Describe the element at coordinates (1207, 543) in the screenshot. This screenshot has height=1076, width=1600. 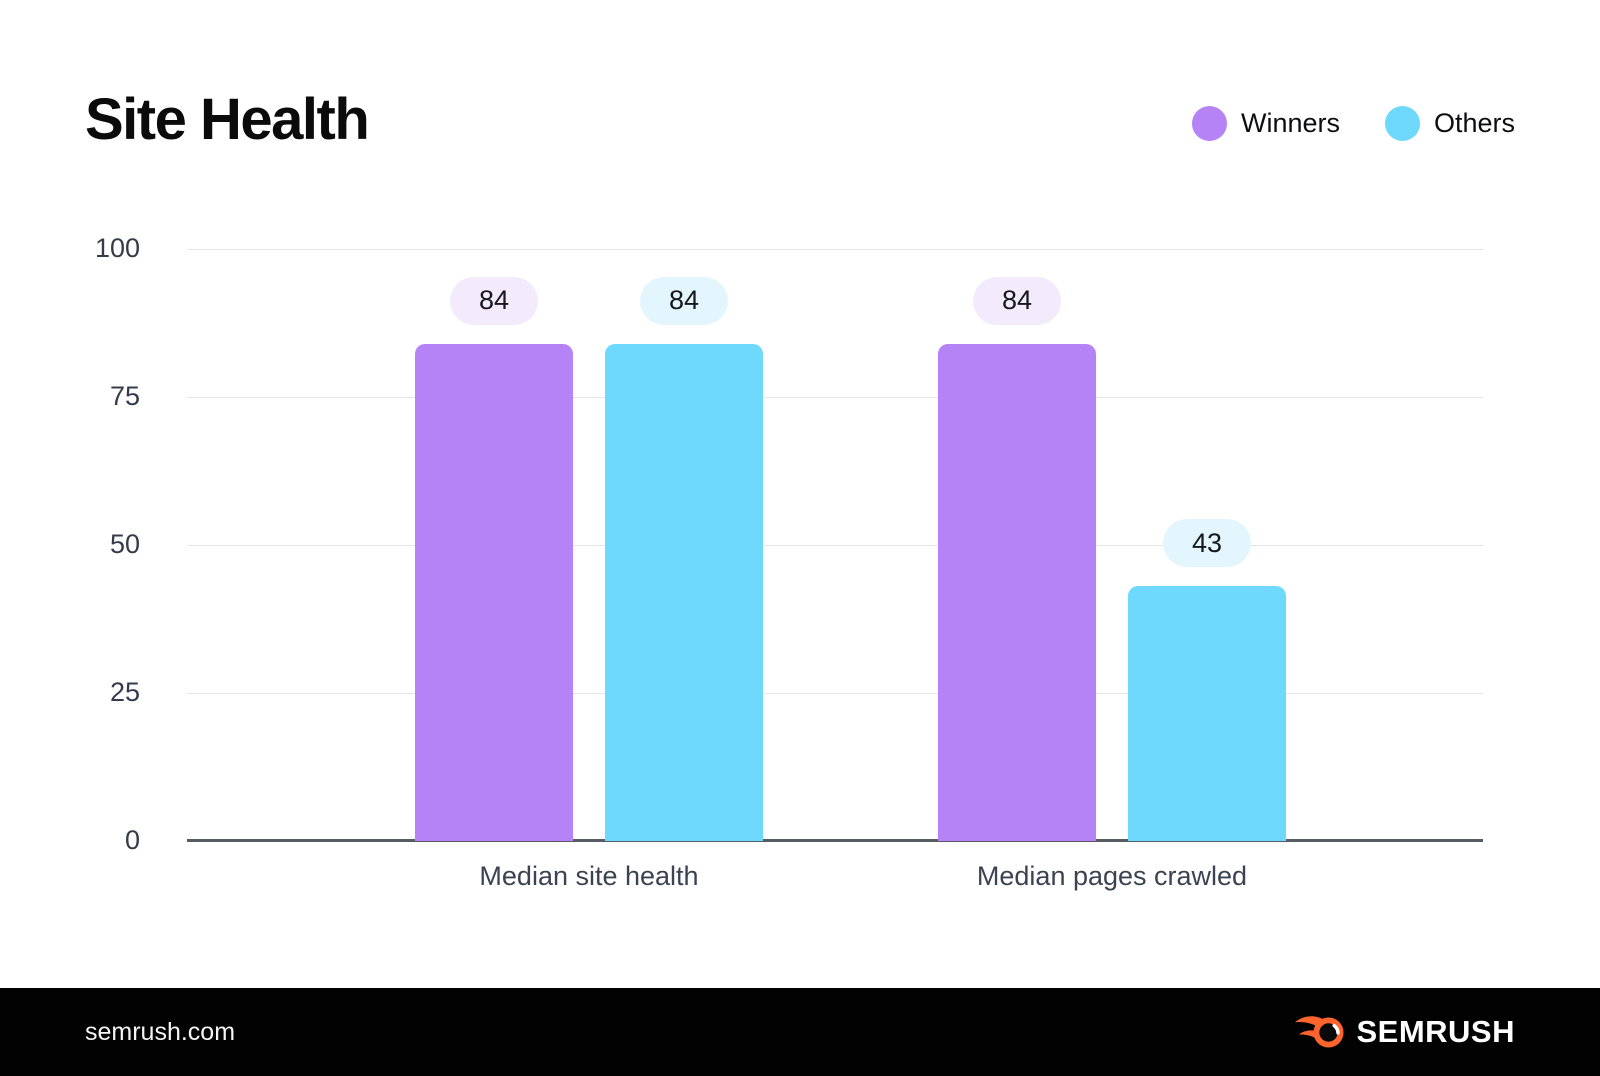
I see `value-label-others-2: 43` at that location.